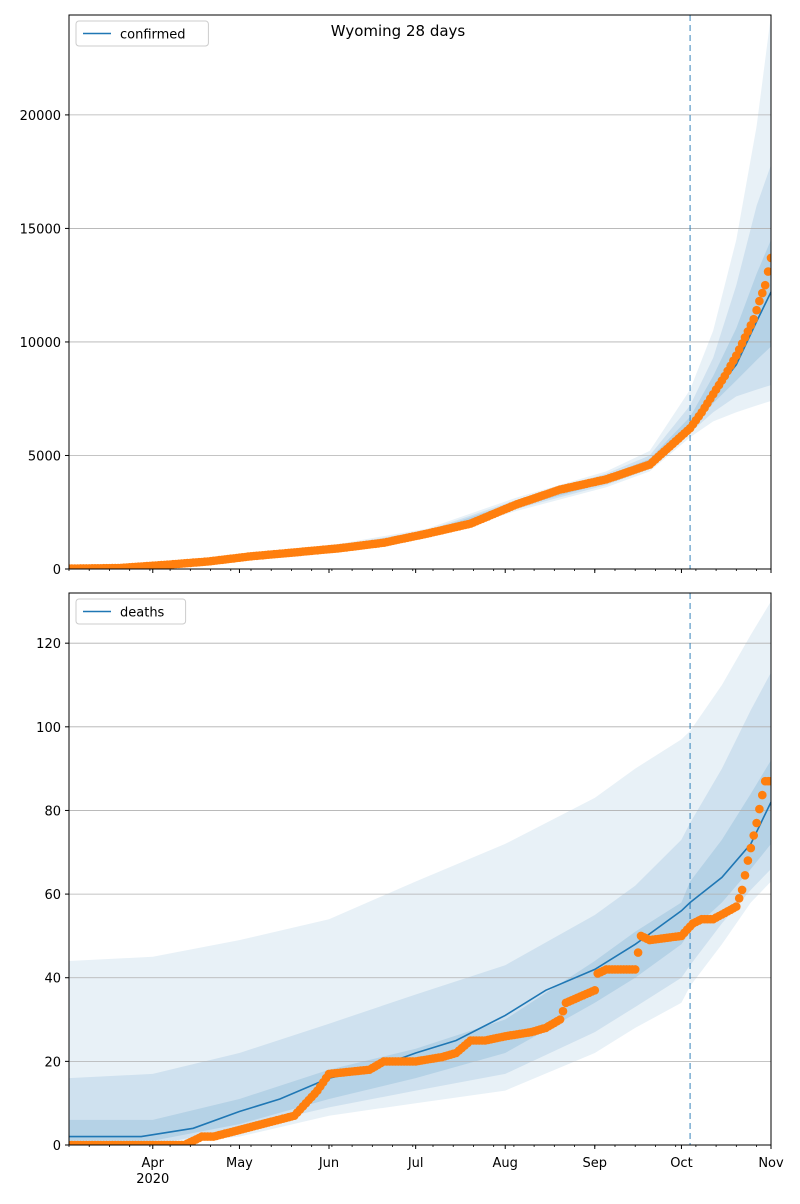 This screenshot has height=1204, width=800. I want to click on y-tick-label: 20, so click(52, 1062).